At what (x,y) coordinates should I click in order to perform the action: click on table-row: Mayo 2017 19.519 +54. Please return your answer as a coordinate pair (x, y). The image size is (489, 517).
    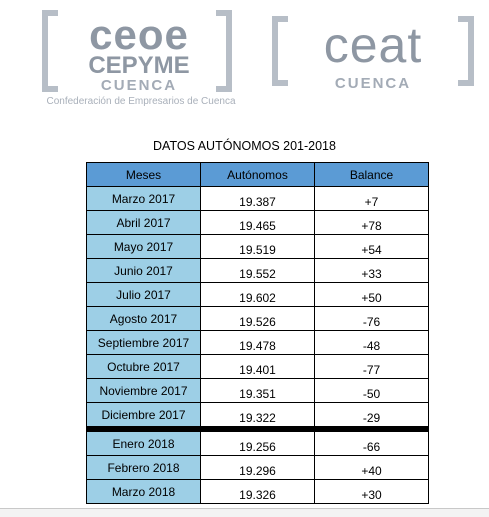
    Looking at the image, I should click on (257, 246).